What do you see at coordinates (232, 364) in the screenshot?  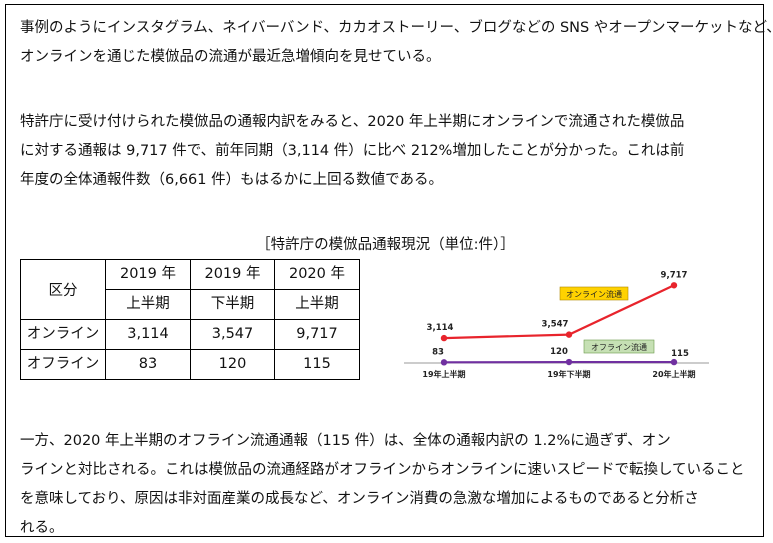 I see `table-cell: 120` at bounding box center [232, 364].